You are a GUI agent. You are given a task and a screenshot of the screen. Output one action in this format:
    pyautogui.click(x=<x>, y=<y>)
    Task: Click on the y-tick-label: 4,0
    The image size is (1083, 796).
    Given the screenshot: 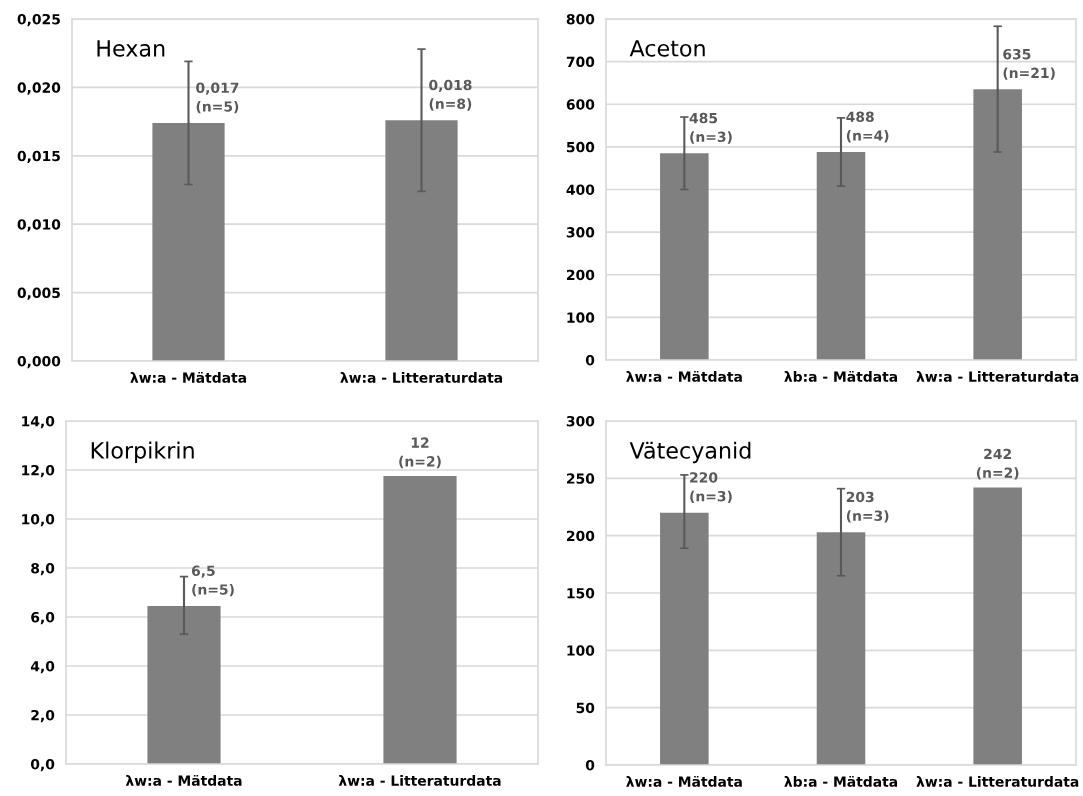 What is the action you would take?
    pyautogui.click(x=42, y=667)
    